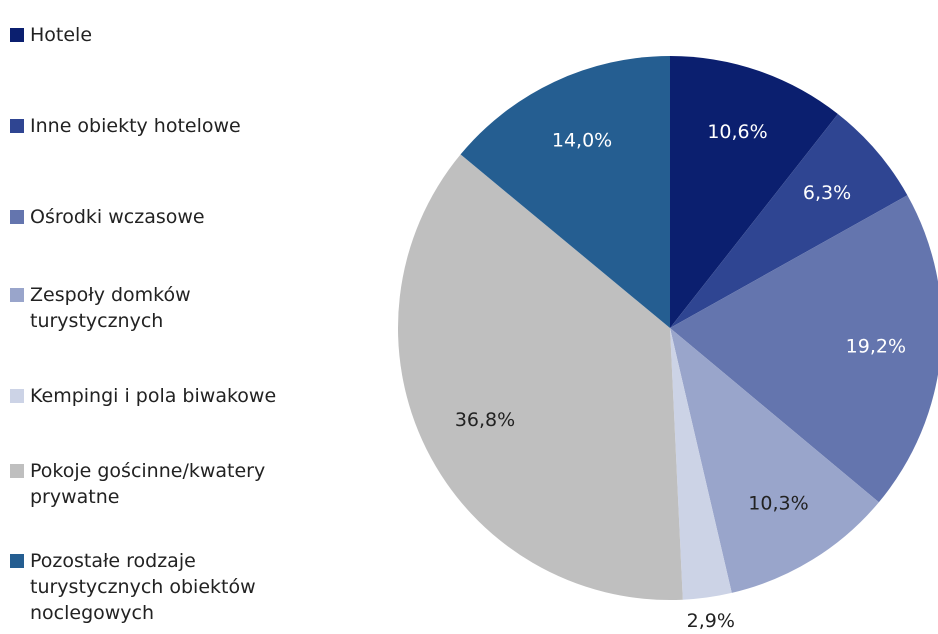 The height and width of the screenshot is (634, 938). What do you see at coordinates (827, 193) in the screenshot?
I see `data-label: 6,3%` at bounding box center [827, 193].